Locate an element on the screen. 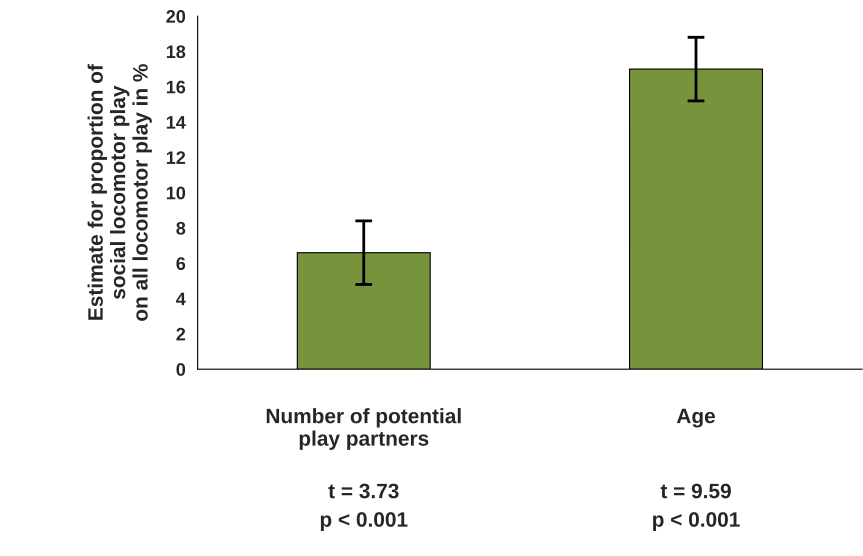 The width and height of the screenshot is (863, 556). y-tick-label: 14 is located at coordinates (176, 122).